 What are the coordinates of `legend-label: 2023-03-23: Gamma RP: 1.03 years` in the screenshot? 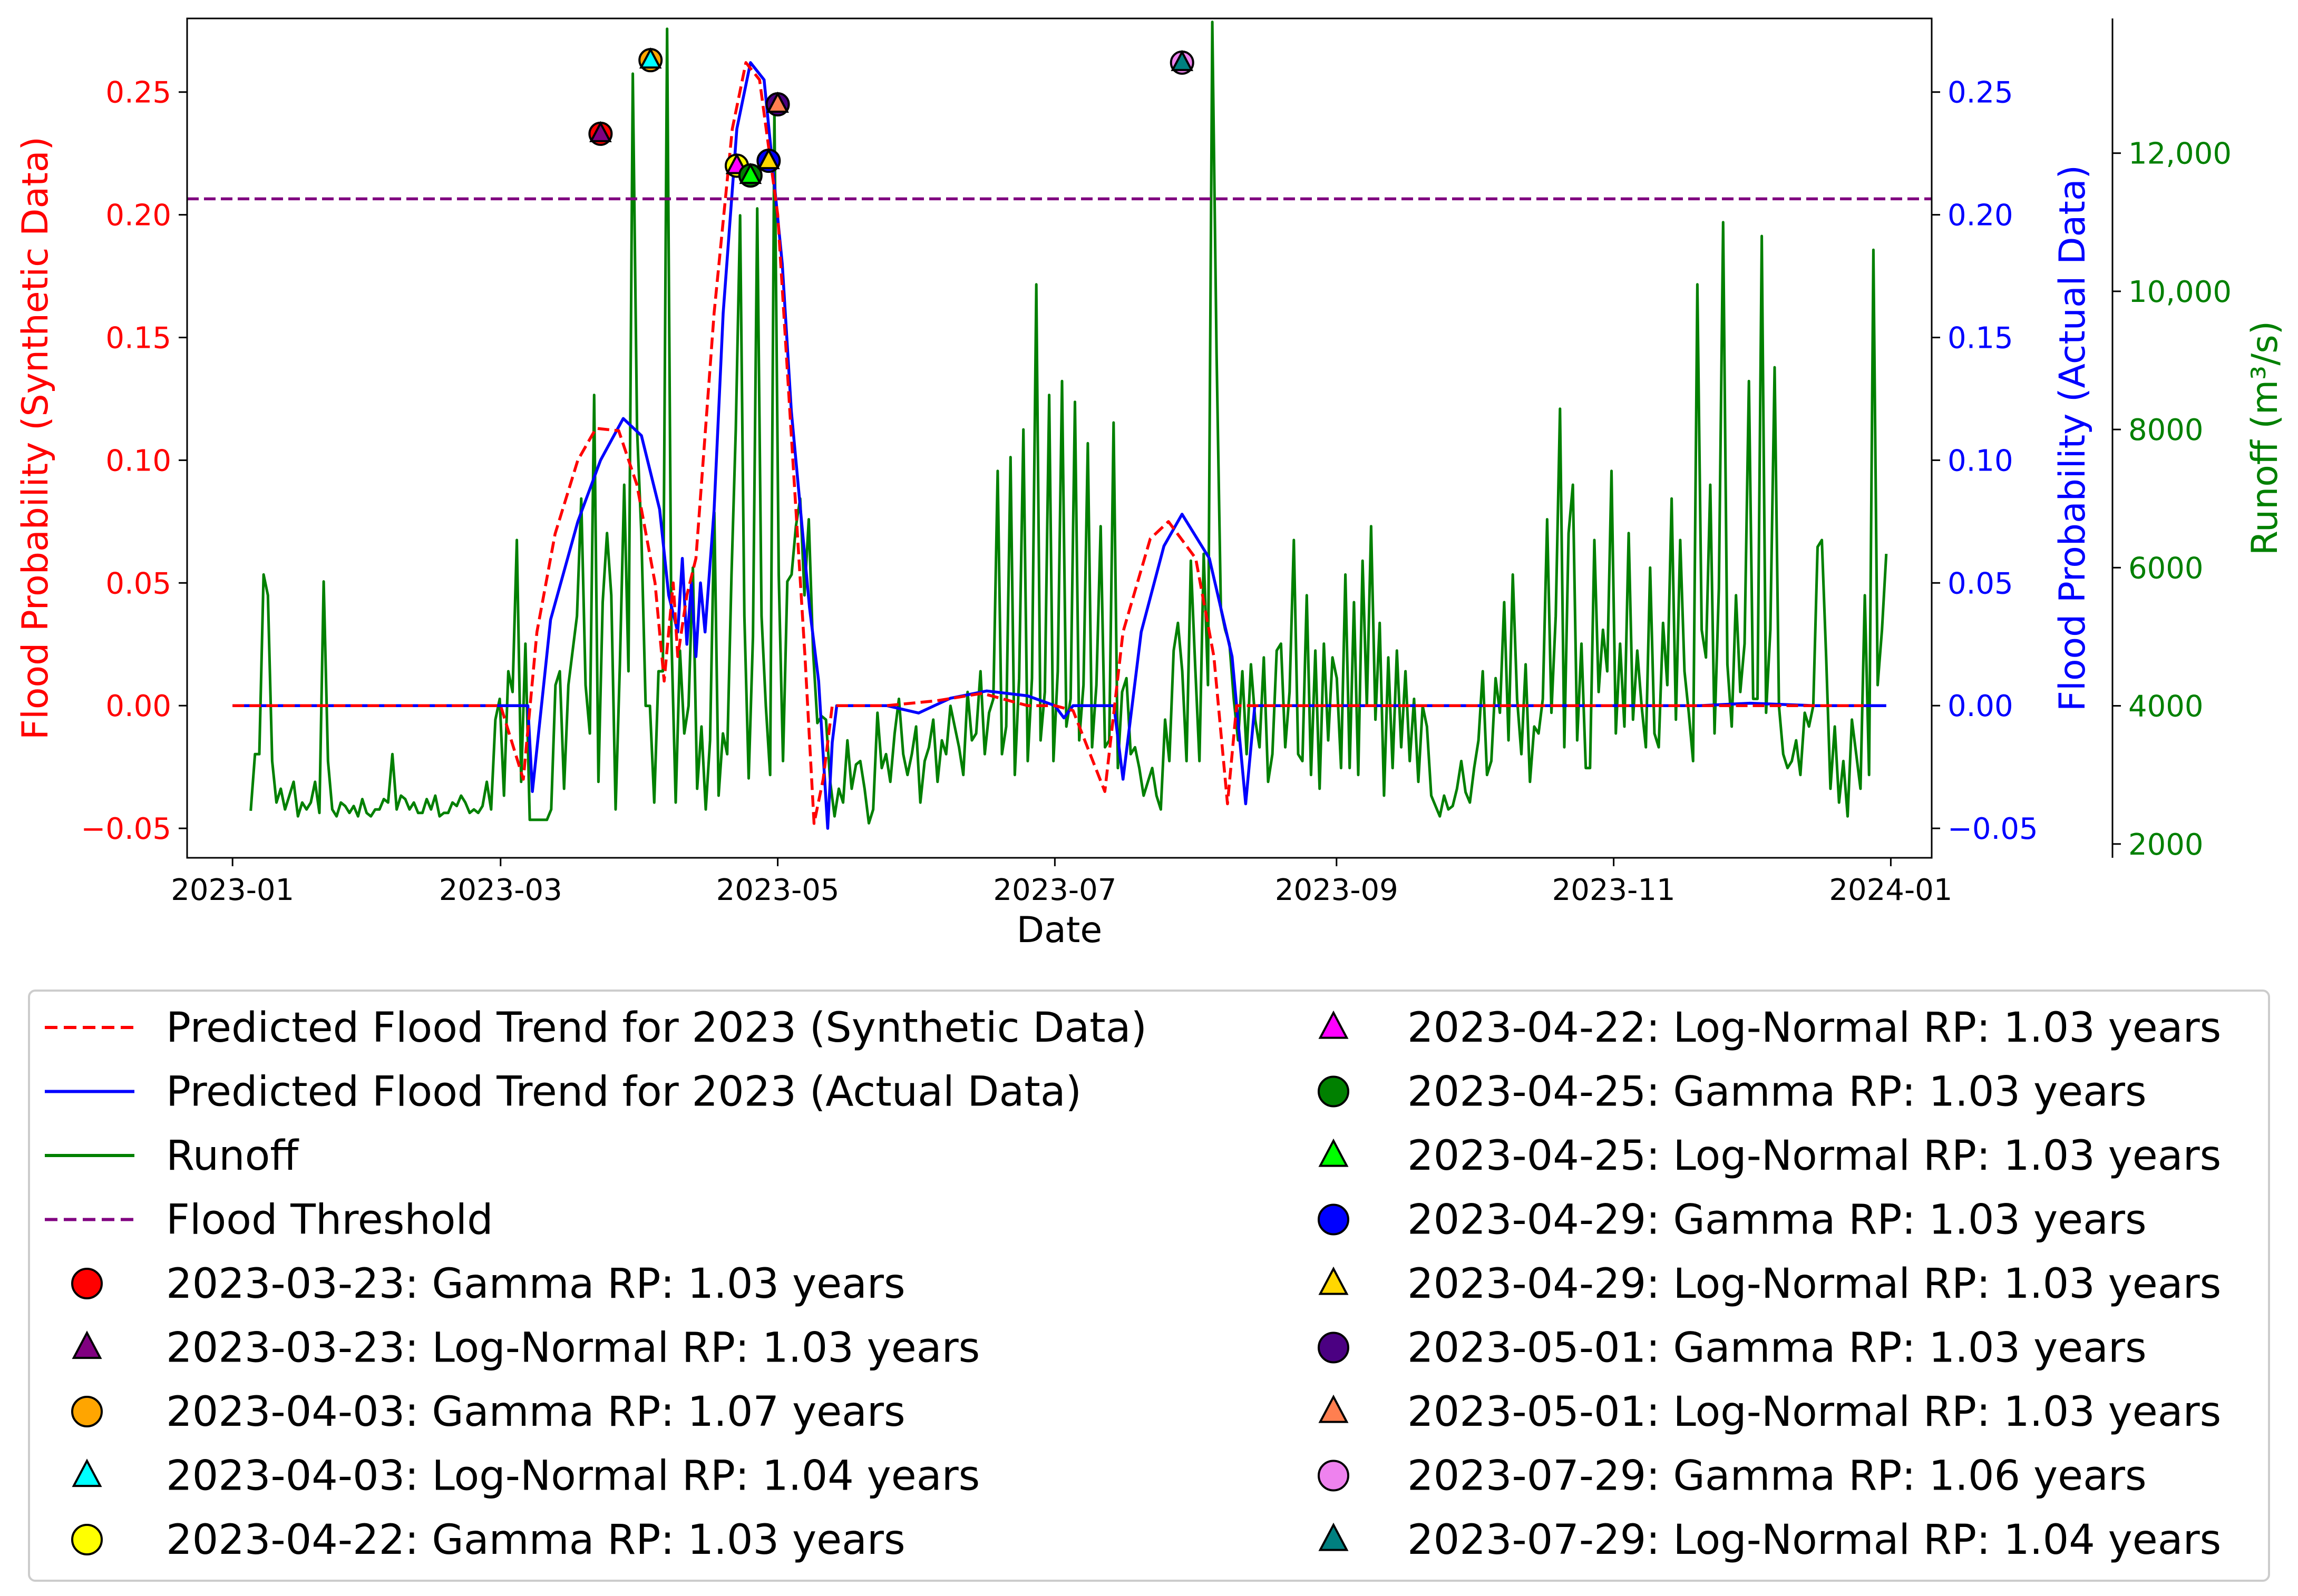 It's located at (535, 1284).